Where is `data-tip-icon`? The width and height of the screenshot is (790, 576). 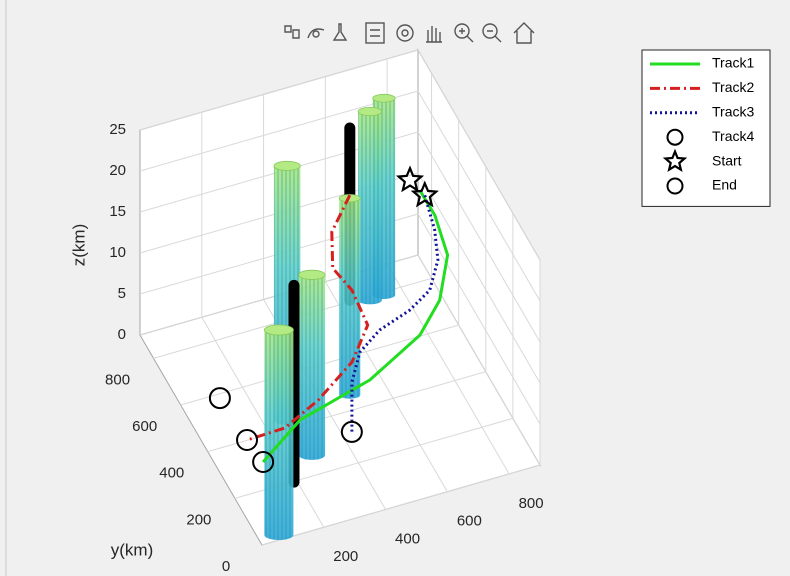 data-tip-icon is located at coordinates (340, 32).